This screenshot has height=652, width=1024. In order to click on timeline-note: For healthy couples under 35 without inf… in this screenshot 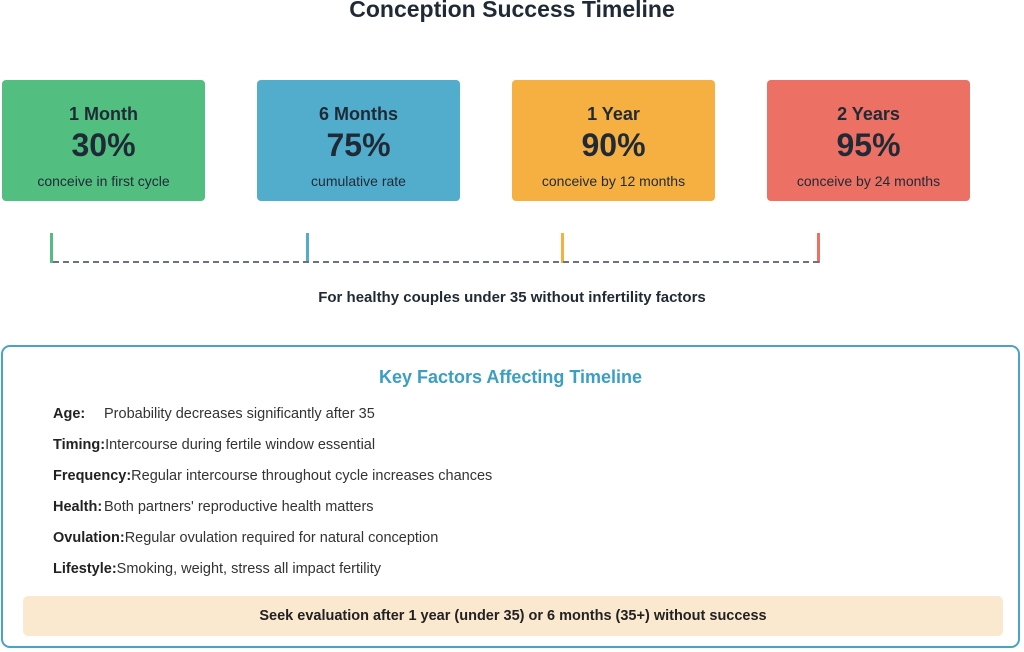, I will do `click(512, 297)`.